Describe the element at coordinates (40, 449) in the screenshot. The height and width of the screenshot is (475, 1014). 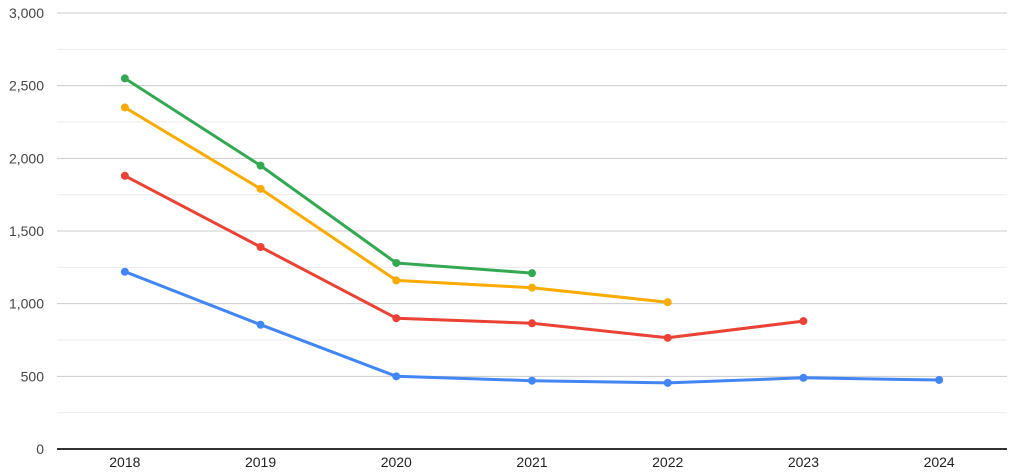
I see `y-tick-label: 0` at that location.